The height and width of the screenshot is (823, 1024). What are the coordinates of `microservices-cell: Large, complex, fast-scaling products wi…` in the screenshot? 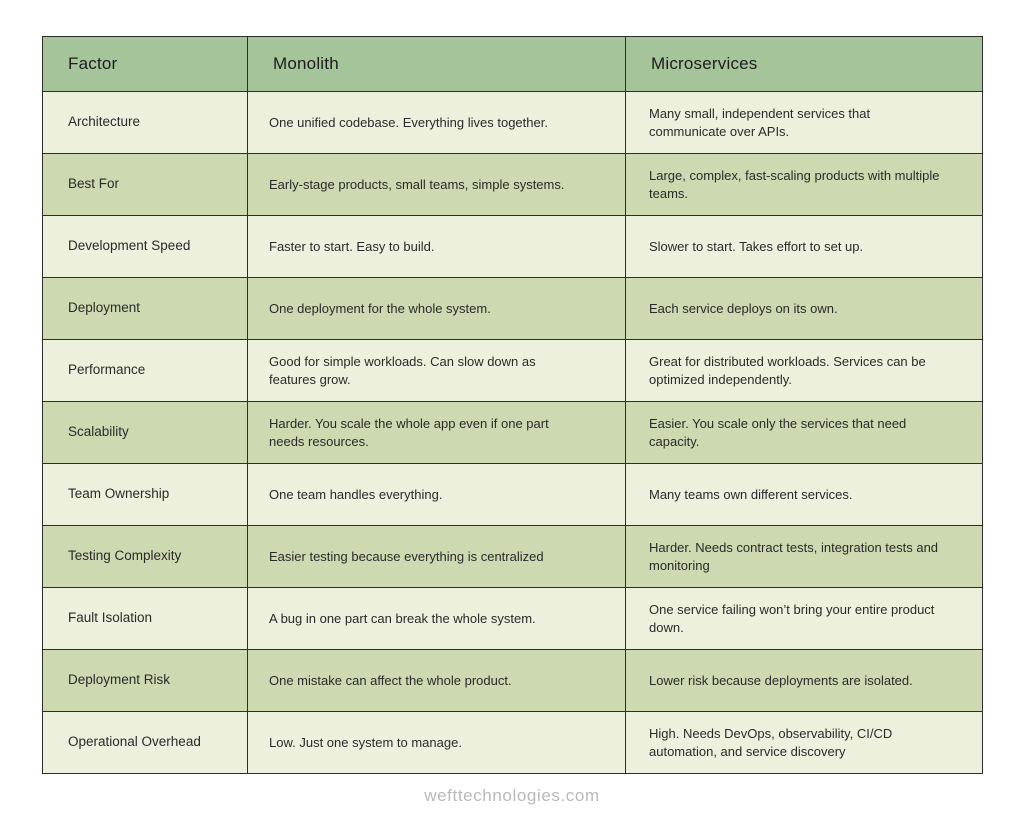 It's located at (804, 184).